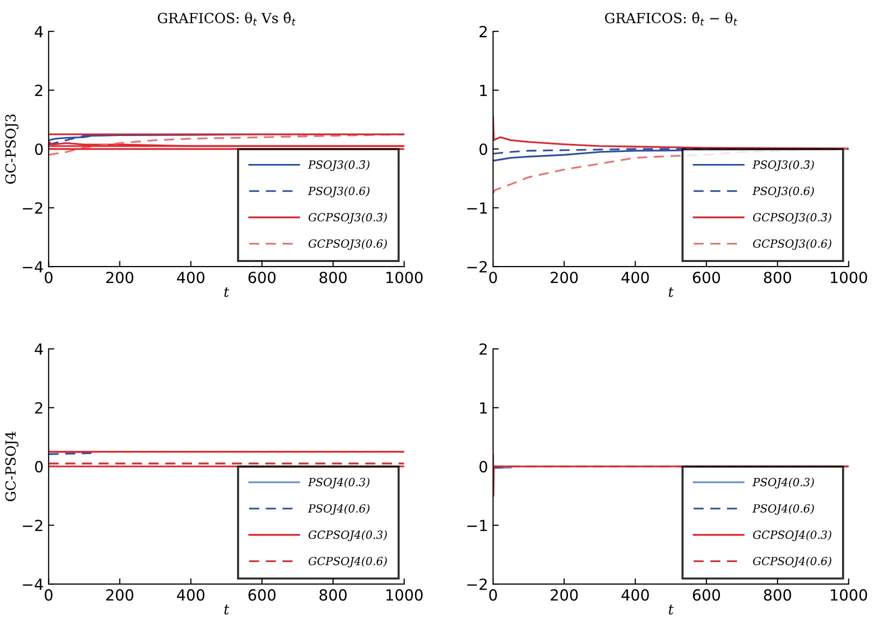  Describe the element at coordinates (227, 19) in the screenshot. I see `chart-title: GRAFICOS: θ$_{t}$ Vs θ̂$_{t}$` at that location.